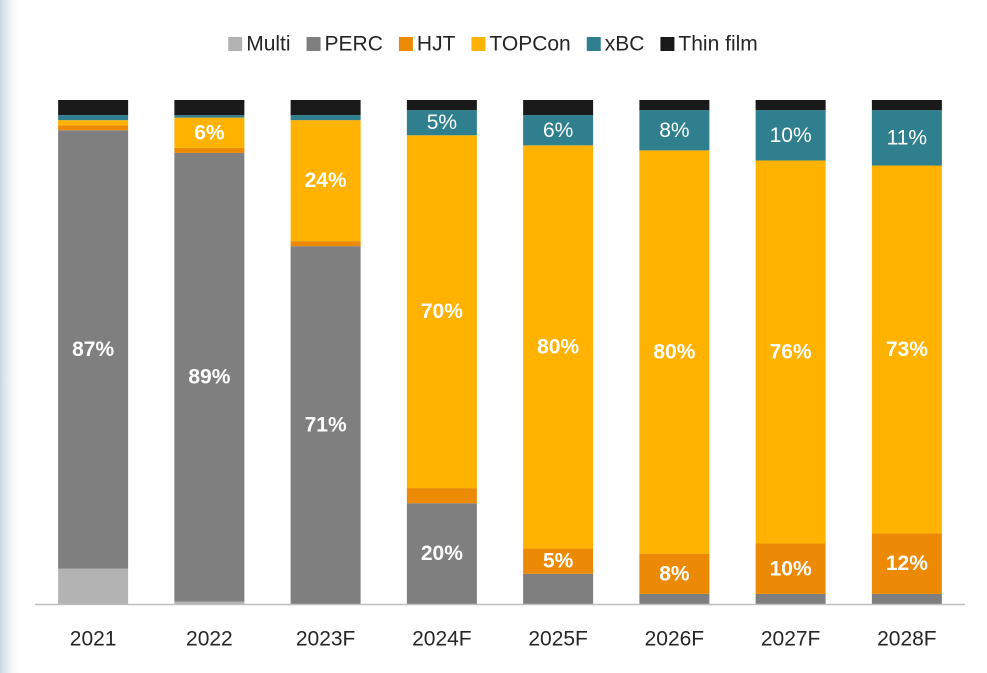 The height and width of the screenshot is (673, 987). Describe the element at coordinates (675, 639) in the screenshot. I see `x-tick-label: 2026F` at that location.